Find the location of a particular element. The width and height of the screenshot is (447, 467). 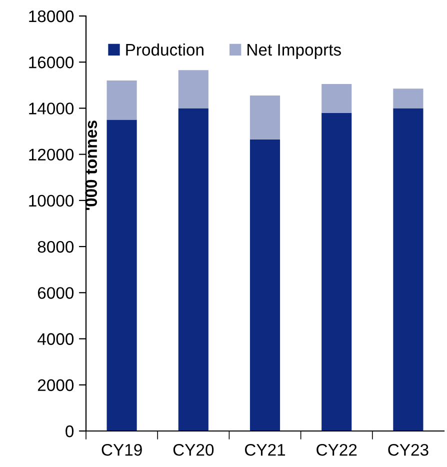

legend-label: Net Impoprts is located at coordinates (294, 51).